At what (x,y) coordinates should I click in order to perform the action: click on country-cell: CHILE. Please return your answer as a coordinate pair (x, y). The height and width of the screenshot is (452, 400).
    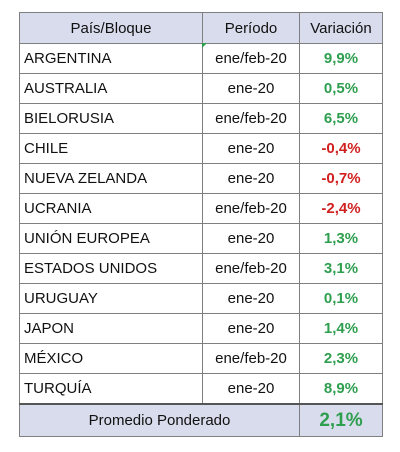
    Looking at the image, I should click on (111, 148).